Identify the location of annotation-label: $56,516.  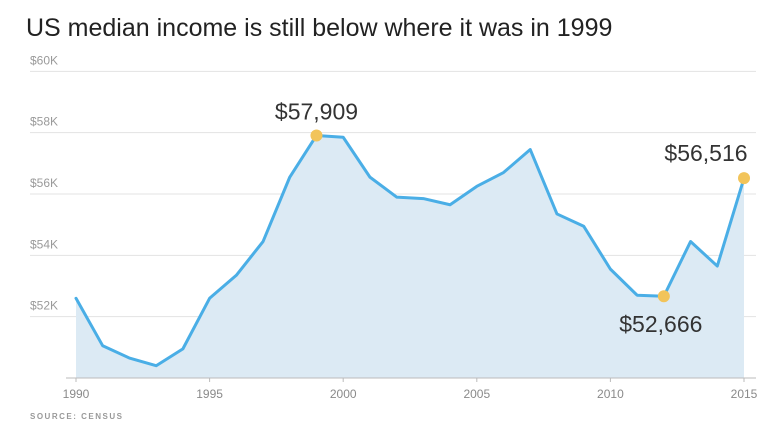
(705, 153).